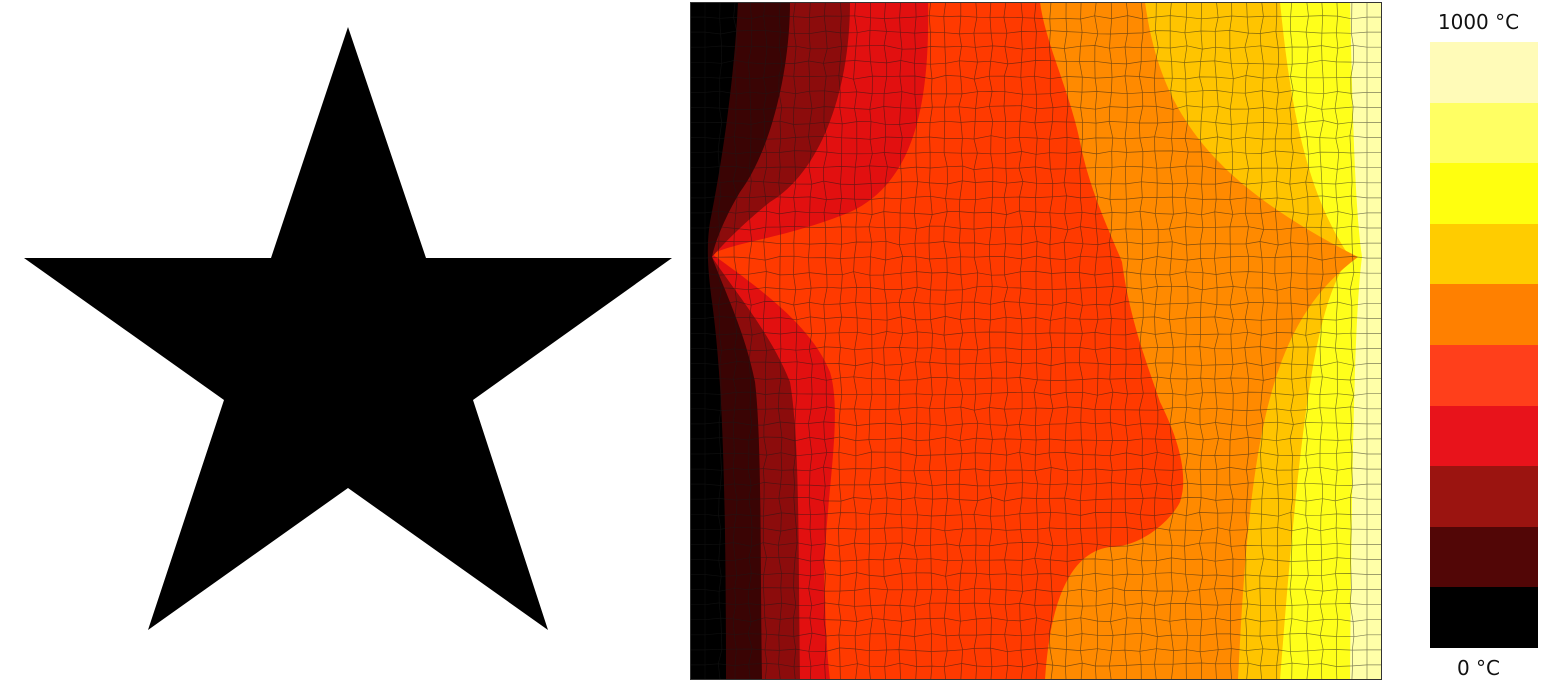  Describe the element at coordinates (1478, 668) in the screenshot. I see `colorbar-min-label: 0 °C` at that location.